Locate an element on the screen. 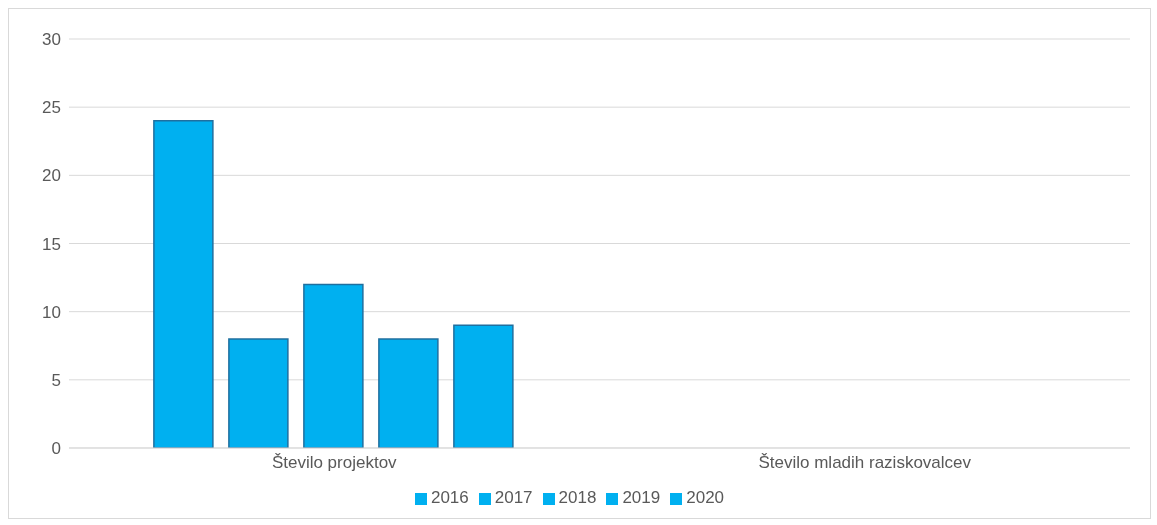 This screenshot has height=525, width=1157. legend-label: 2019 is located at coordinates (641, 497).